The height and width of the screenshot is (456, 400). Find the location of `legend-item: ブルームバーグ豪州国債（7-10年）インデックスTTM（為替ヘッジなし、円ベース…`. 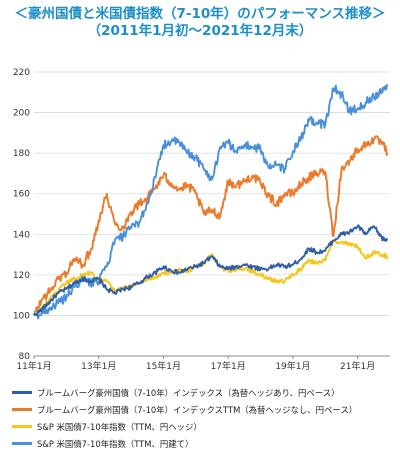

legend-item: ブルームバーグ豪州国債（7-10年）インデックスTTM（為替ヘッジなし、円ベース… is located at coordinates (205, 409).